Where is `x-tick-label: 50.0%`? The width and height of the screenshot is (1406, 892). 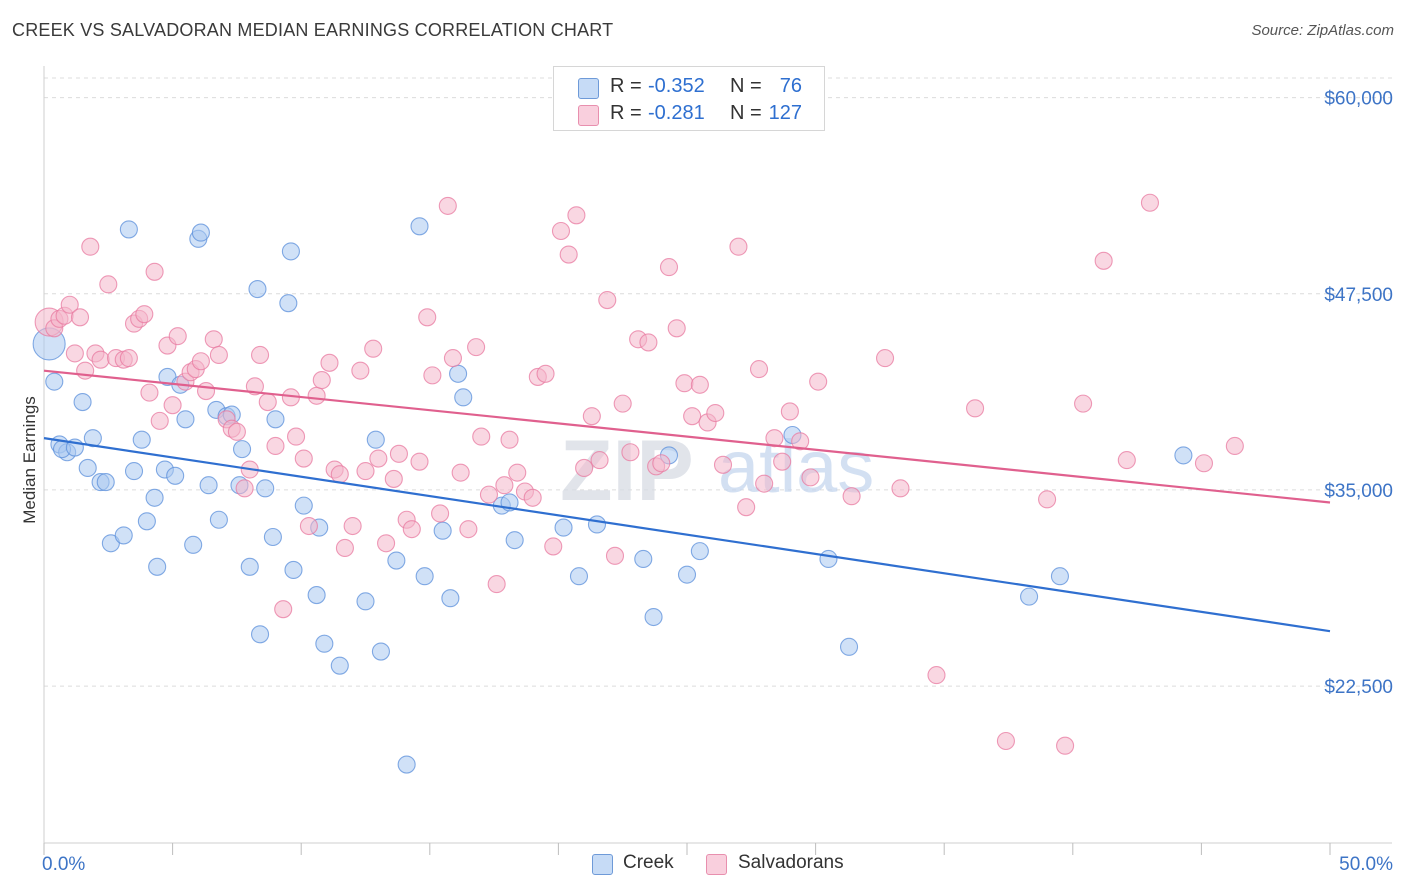 x-tick-label: 50.0% is located at coordinates (1366, 864).